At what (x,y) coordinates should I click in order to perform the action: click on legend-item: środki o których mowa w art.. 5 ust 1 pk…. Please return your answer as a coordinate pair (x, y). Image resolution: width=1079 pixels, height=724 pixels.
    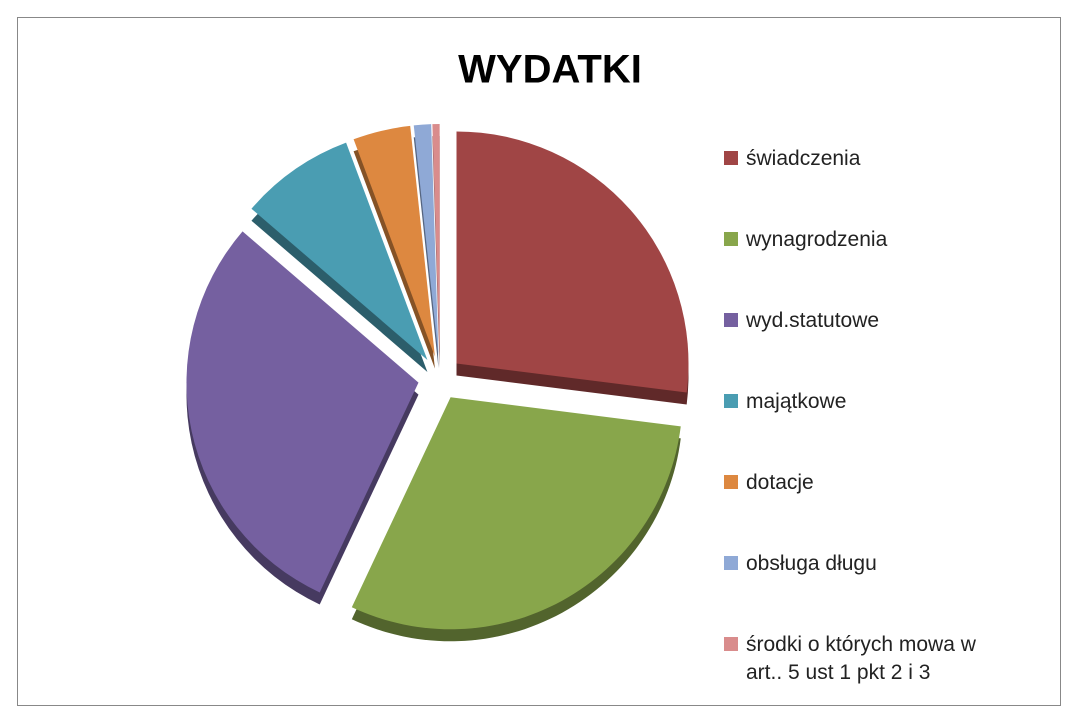
    Looking at the image, I should click on (860, 659).